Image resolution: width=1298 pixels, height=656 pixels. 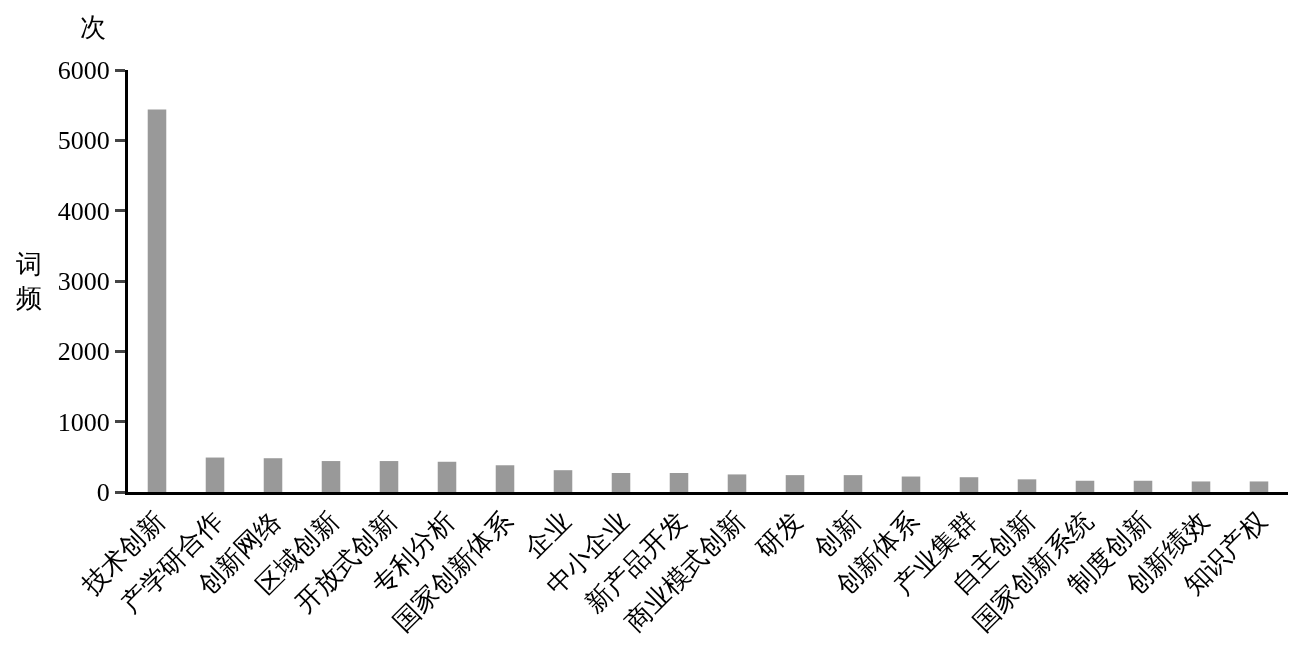 What do you see at coordinates (93, 27) in the screenshot?
I see `text: 次` at bounding box center [93, 27].